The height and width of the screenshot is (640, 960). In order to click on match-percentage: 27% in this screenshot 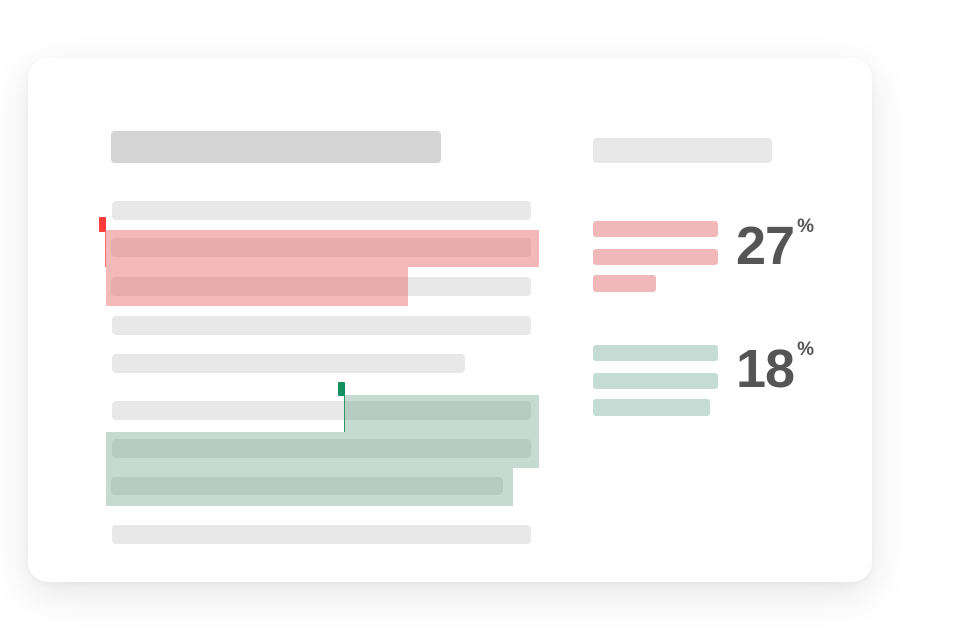, I will do `click(775, 246)`.